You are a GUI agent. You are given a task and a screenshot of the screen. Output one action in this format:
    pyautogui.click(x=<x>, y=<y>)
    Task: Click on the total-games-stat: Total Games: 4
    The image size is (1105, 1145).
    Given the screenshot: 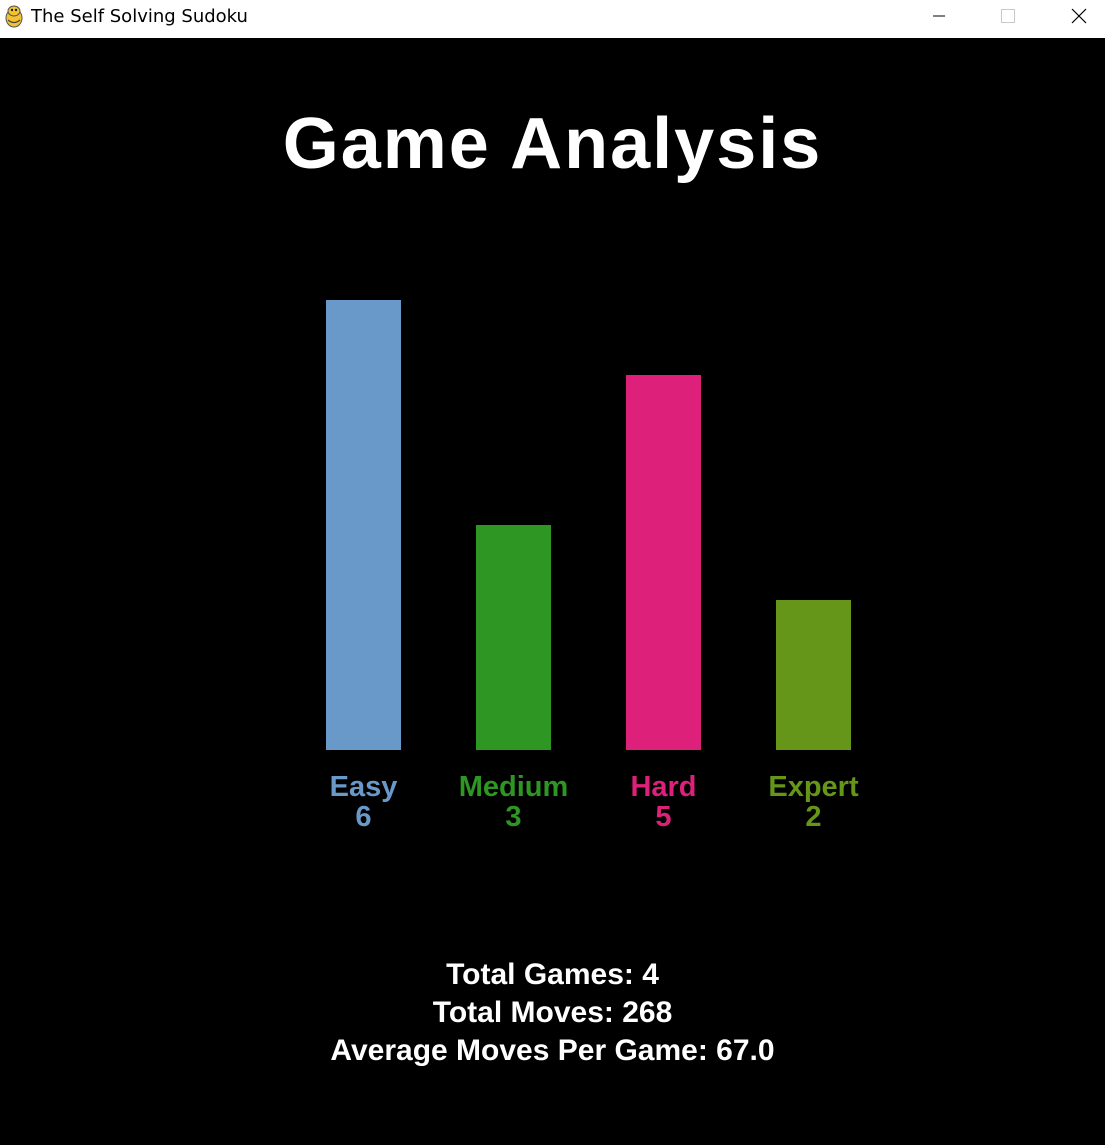 What is the action you would take?
    pyautogui.click(x=552, y=974)
    